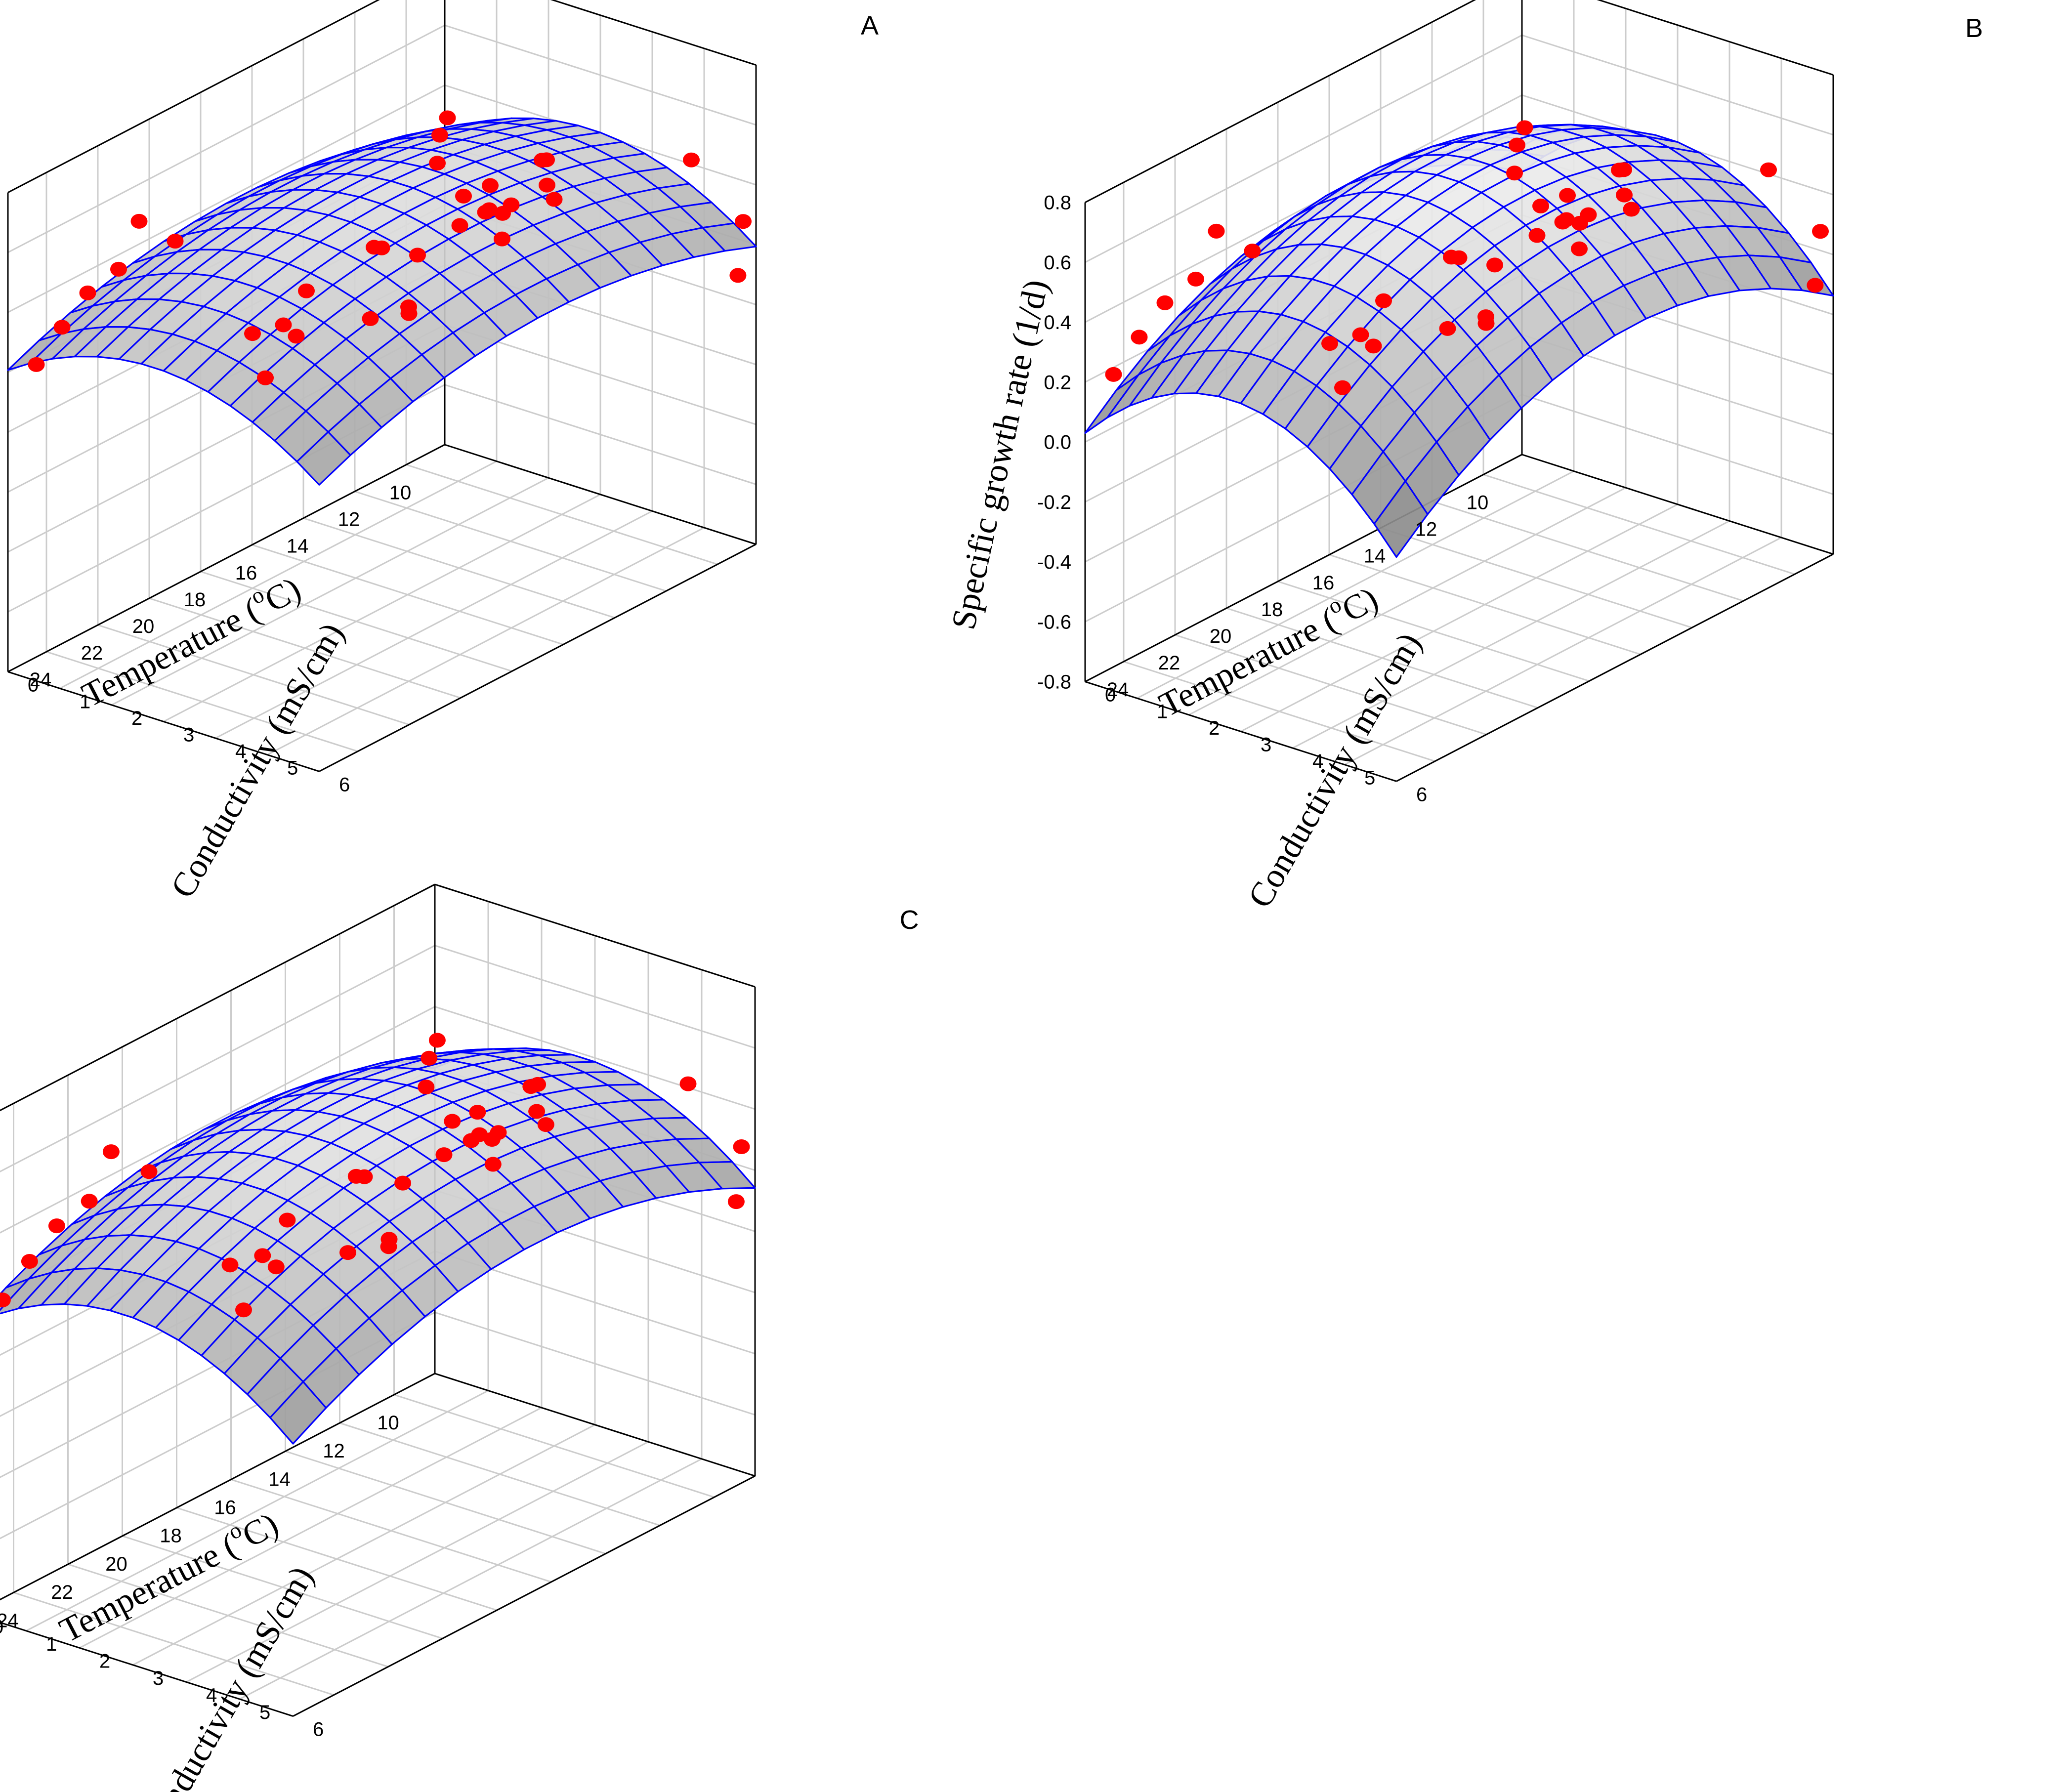  I want to click on y-tick-label: 3, so click(1266, 744).